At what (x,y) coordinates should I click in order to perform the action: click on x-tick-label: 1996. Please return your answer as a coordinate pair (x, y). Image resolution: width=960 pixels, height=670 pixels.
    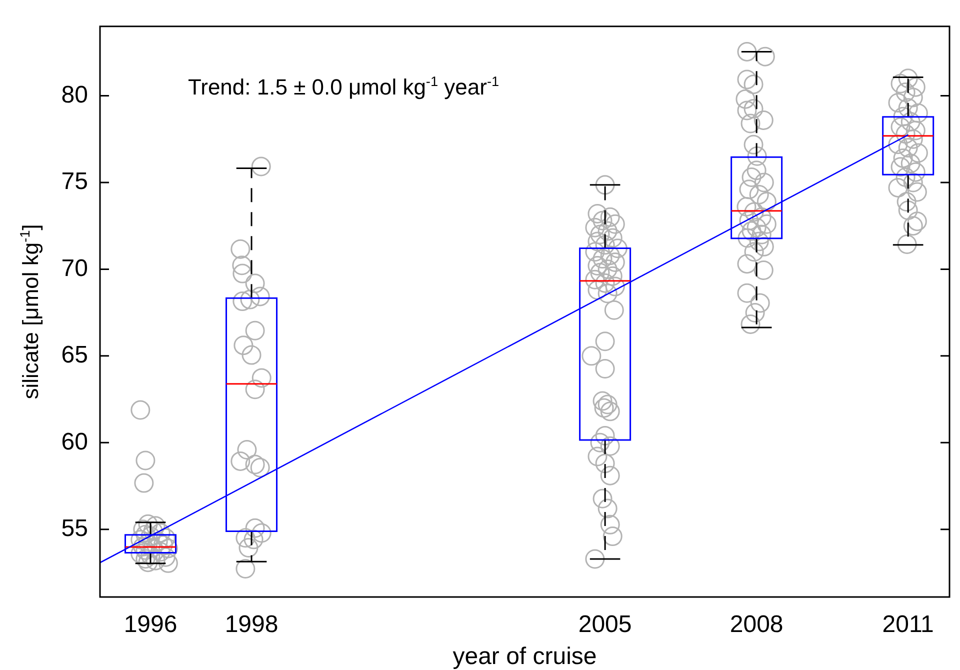
    Looking at the image, I should click on (151, 624).